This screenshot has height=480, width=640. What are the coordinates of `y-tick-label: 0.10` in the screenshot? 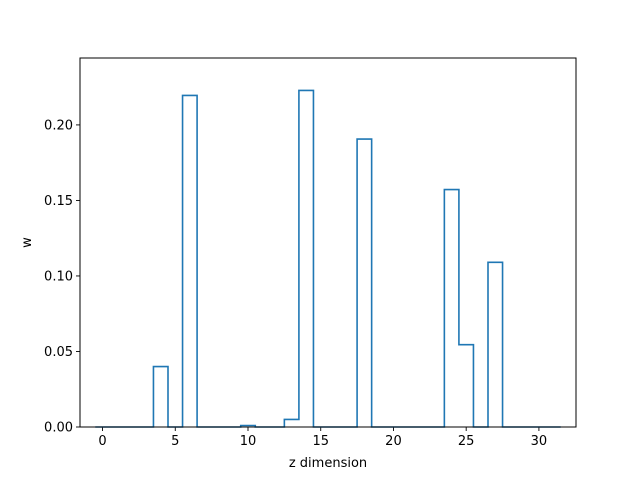 It's located at (58, 276).